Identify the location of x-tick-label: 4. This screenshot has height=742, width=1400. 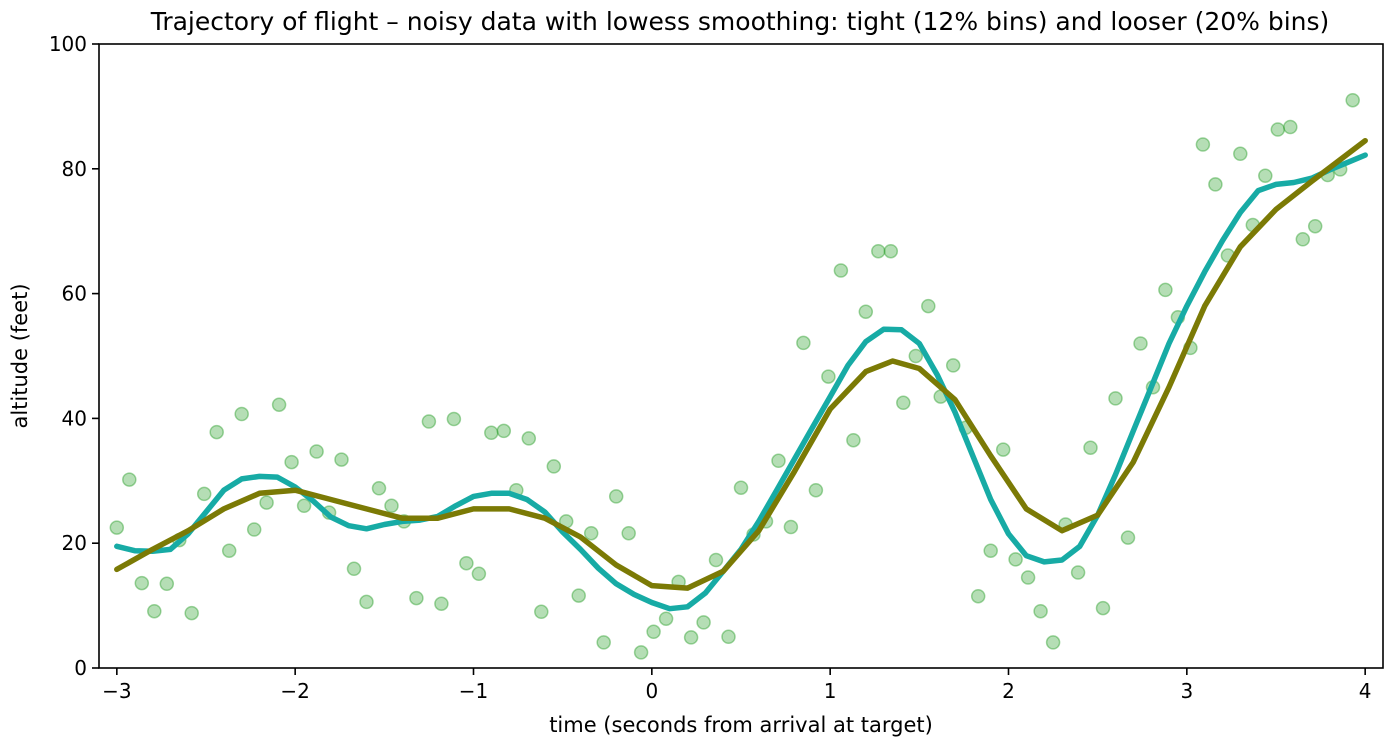
(1365, 691).